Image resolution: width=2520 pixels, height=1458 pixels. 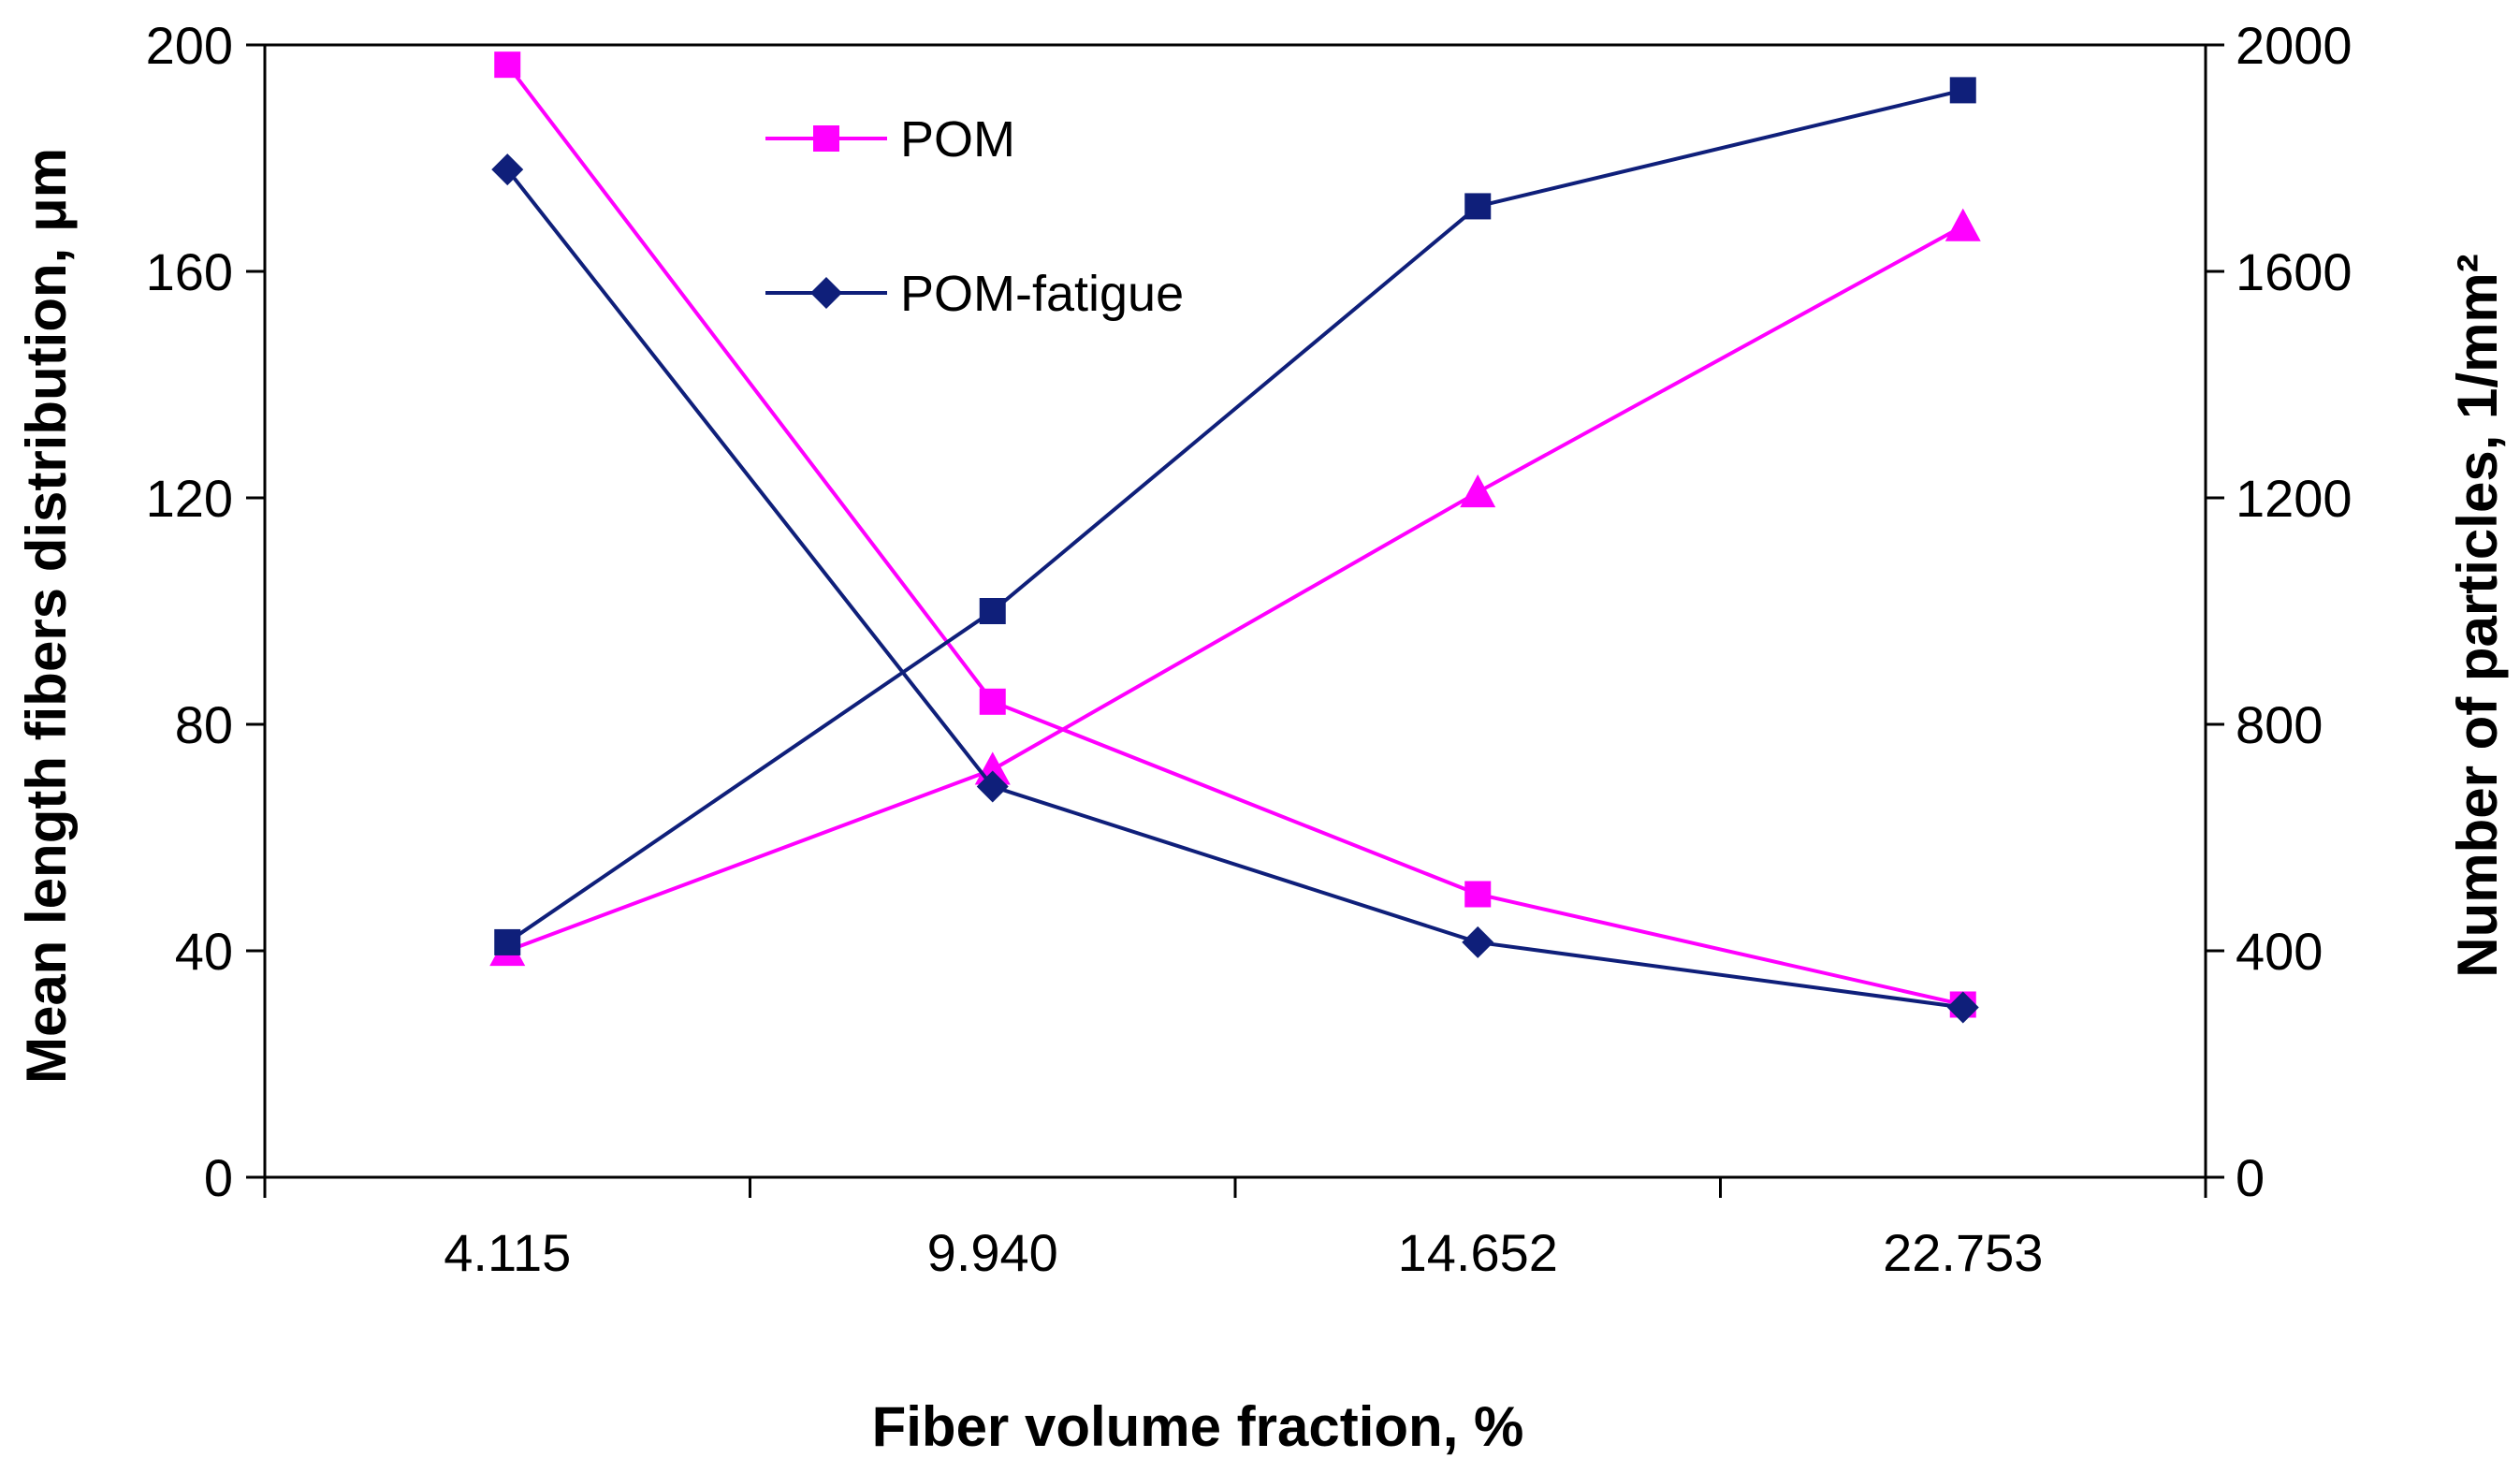 I want to click on y-axis-left-title: Mean length fibers distribution, μm, so click(x=47, y=616).